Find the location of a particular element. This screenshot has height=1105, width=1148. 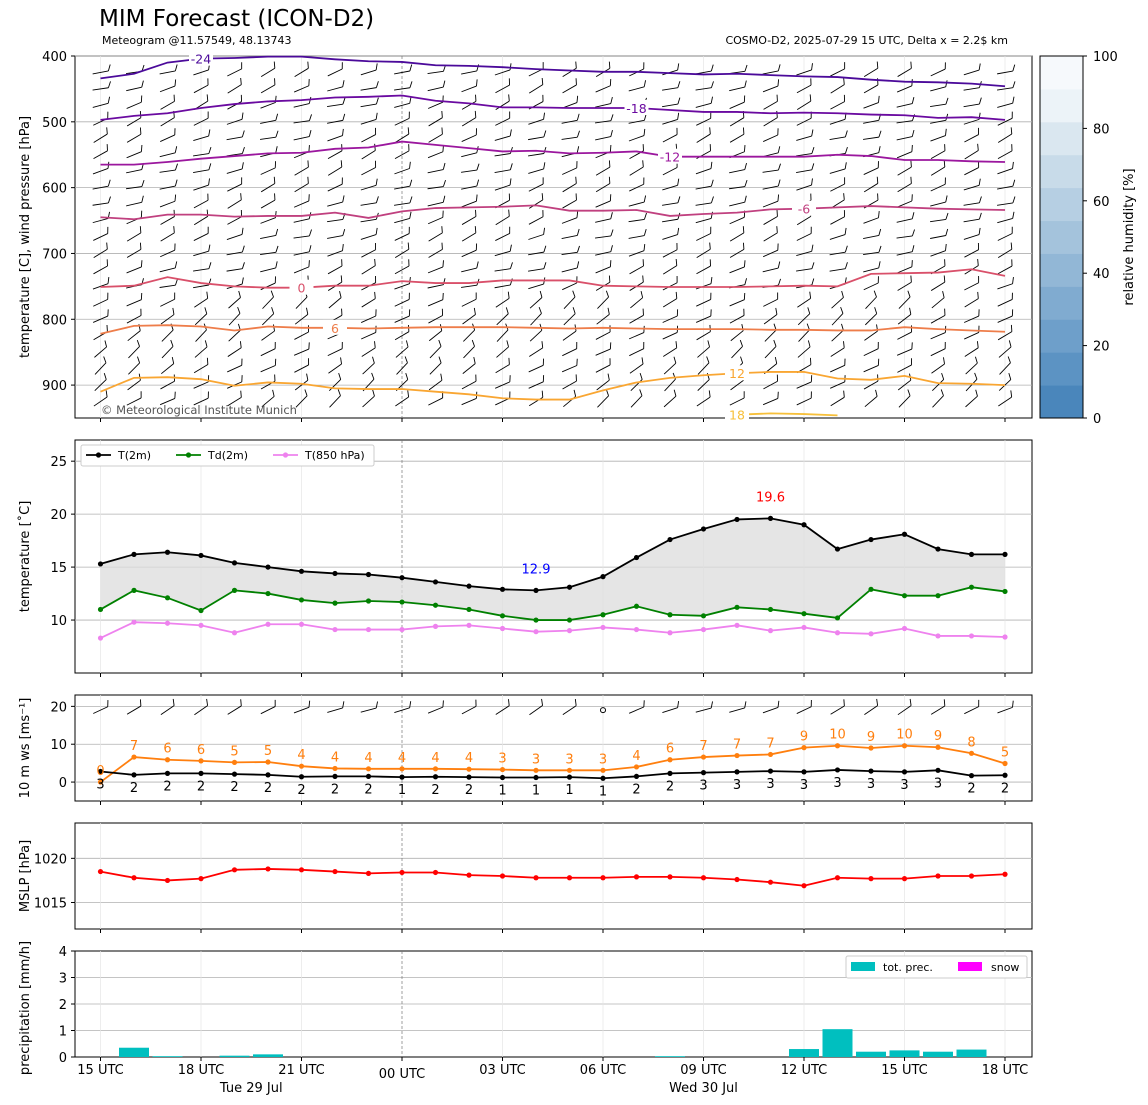

wind-gust-line is located at coordinates (552, 763).